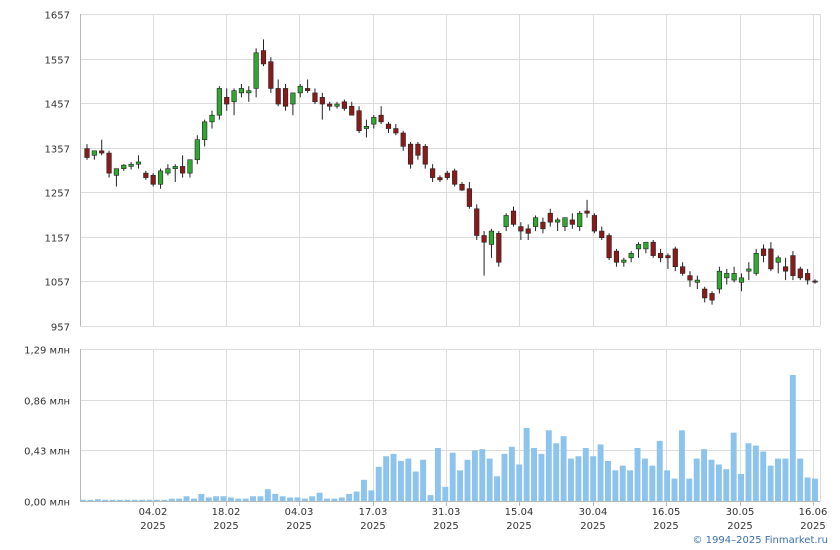  Describe the element at coordinates (760, 540) in the screenshot. I see `copyright-text: © 1994–2025 Finmarket.ru` at that location.